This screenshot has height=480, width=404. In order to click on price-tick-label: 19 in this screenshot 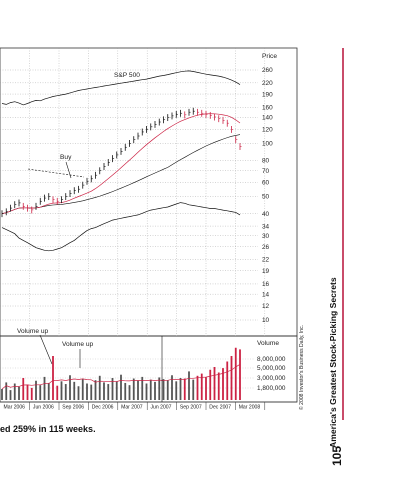, I will do `click(266, 271)`.